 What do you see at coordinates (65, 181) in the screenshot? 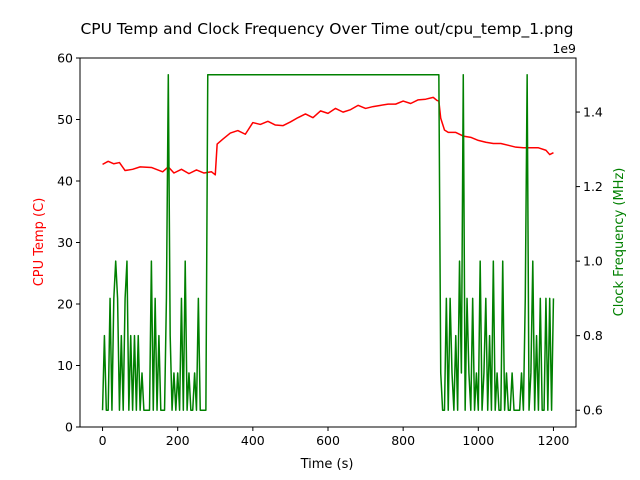
I see `y-left-tick-label: 40` at bounding box center [65, 181].